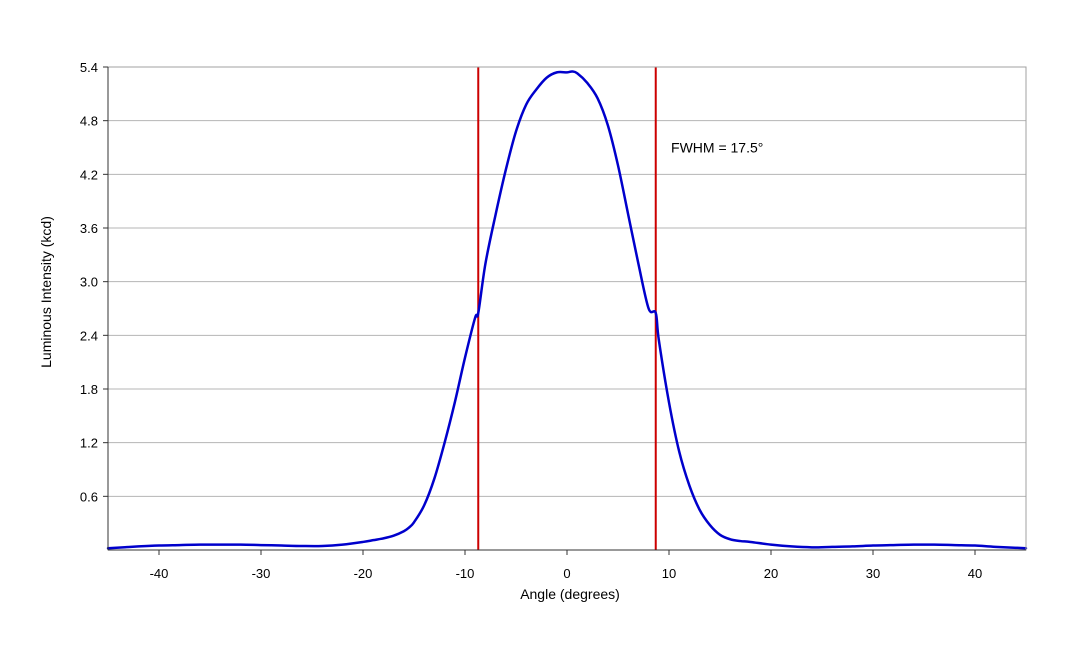 This screenshot has width=1080, height=648. Describe the element at coordinates (363, 573) in the screenshot. I see `x-tick-label: -20` at that location.